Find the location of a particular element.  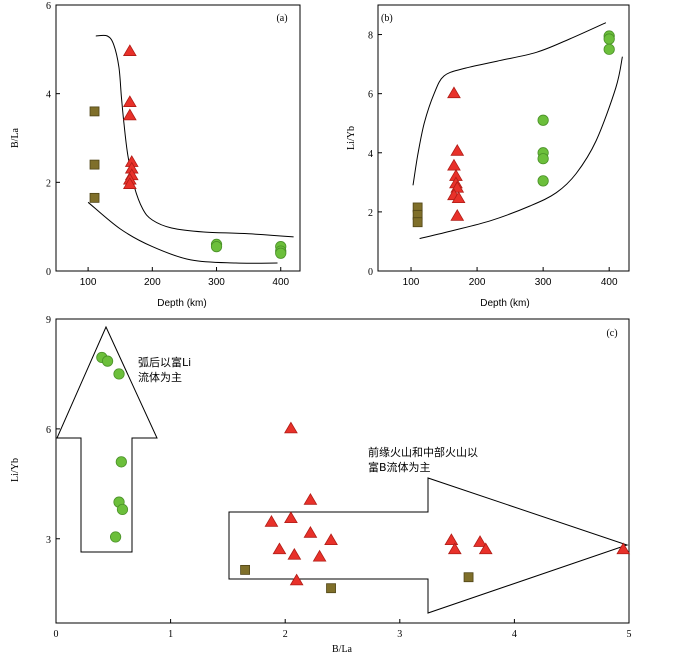

y-tick-label: 9 is located at coordinates (48, 320).